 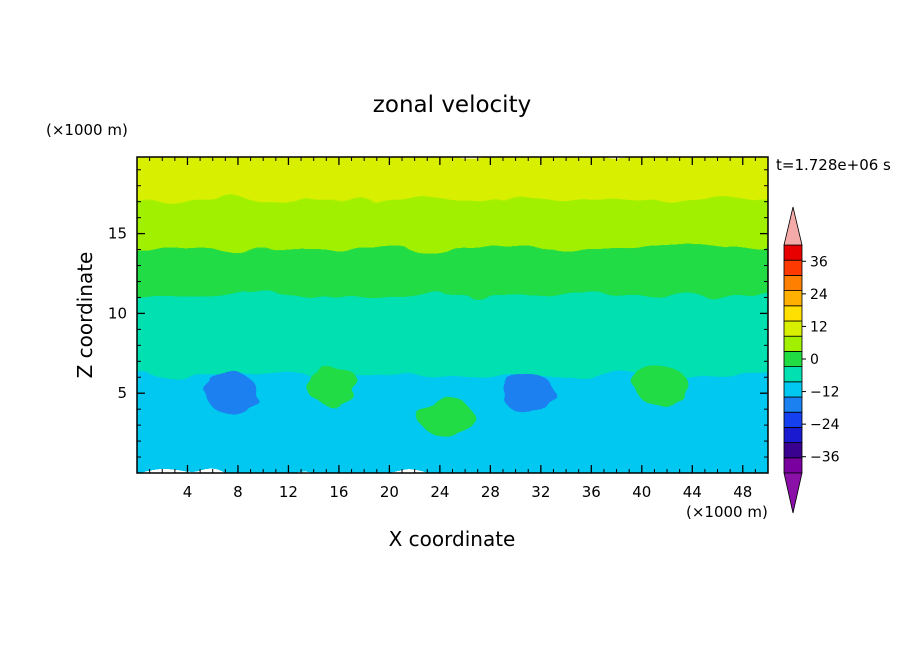 I want to click on y-axis-unit: (×1000 m), so click(x=87, y=130).